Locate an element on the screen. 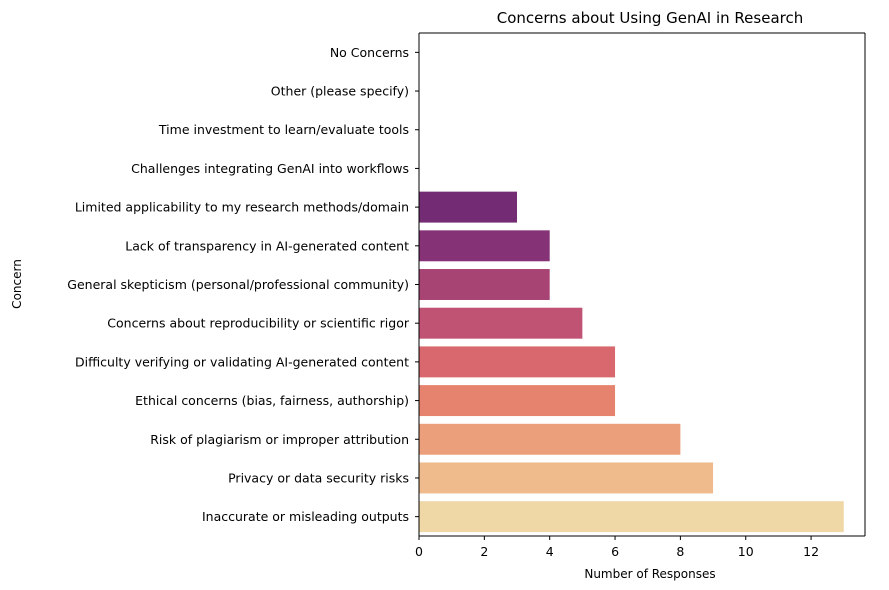  y-tick-label: Privacy or data security risks is located at coordinates (318, 477).